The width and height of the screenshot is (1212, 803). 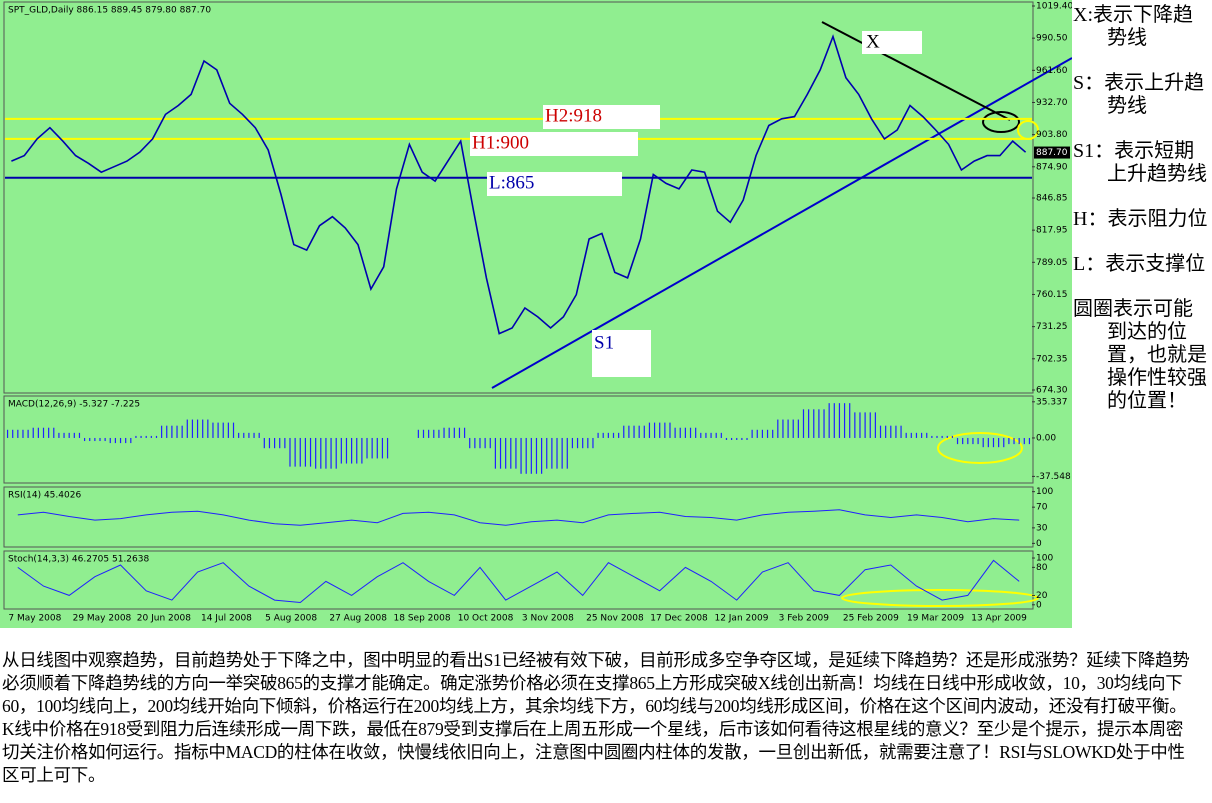 What do you see at coordinates (1052, 39) in the screenshot?
I see `y-tick-label: 990.50` at bounding box center [1052, 39].